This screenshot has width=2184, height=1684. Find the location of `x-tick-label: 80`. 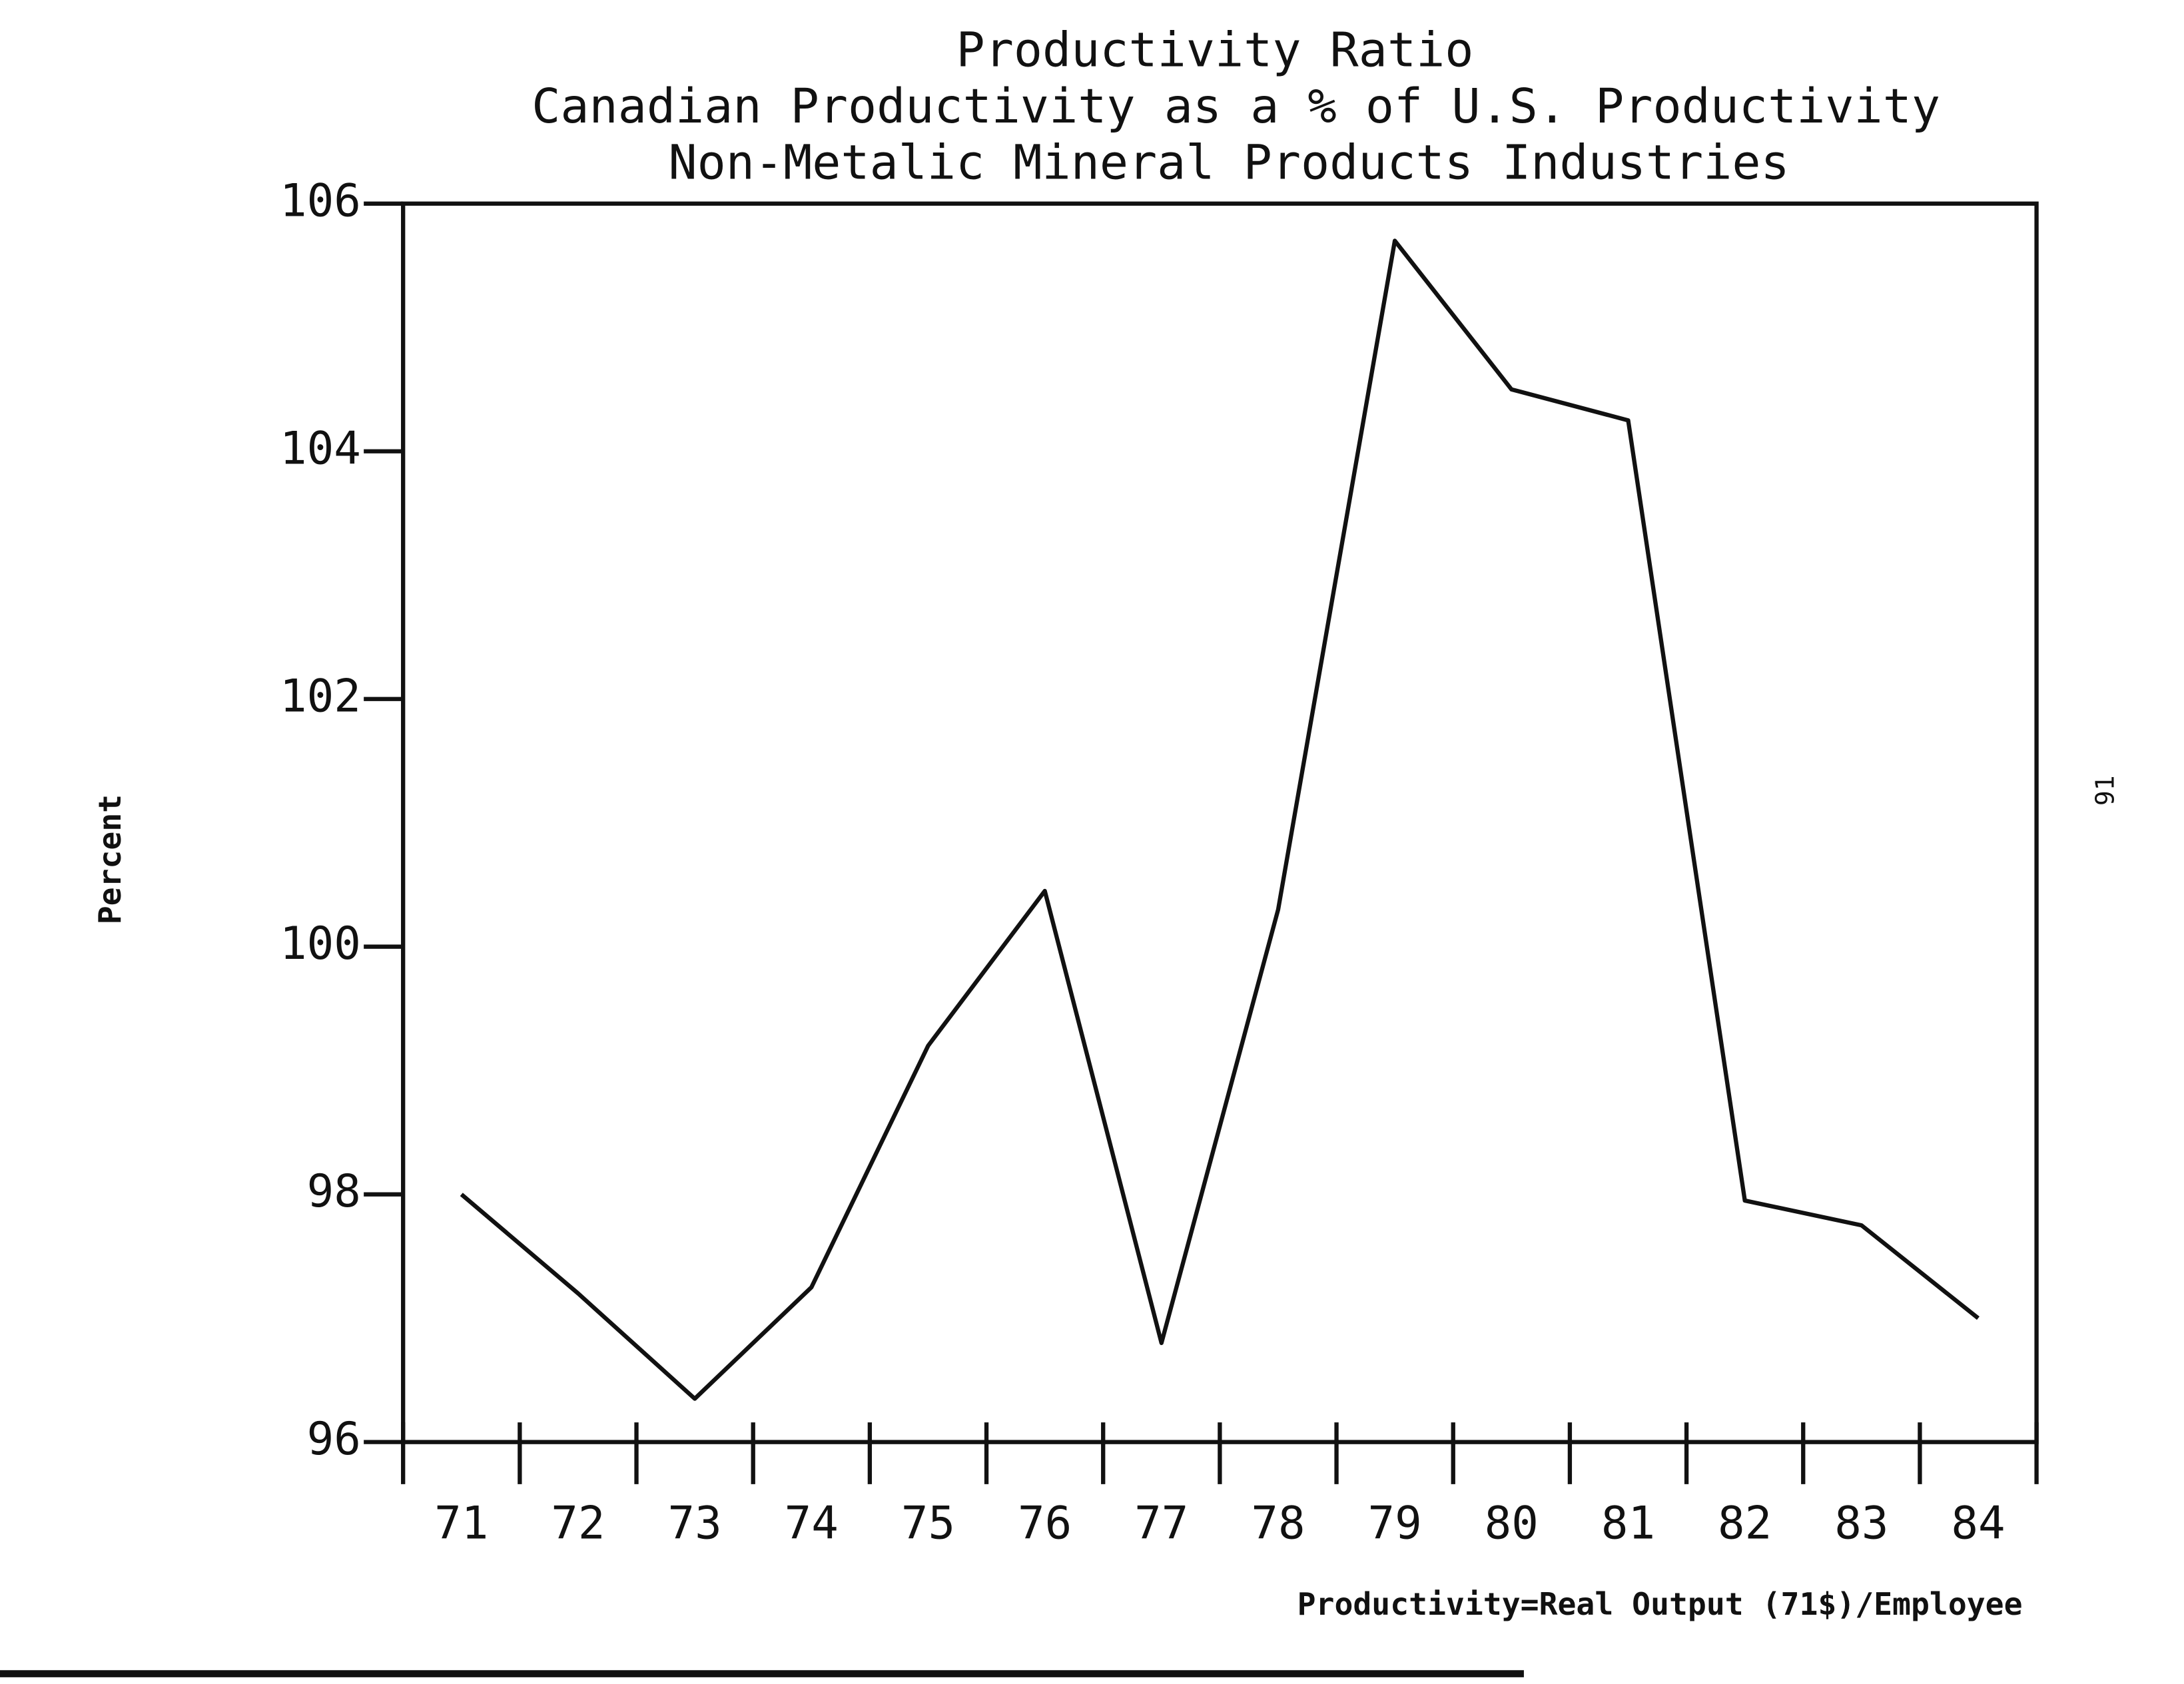

x-tick-label: 80 is located at coordinates (1512, 1523).